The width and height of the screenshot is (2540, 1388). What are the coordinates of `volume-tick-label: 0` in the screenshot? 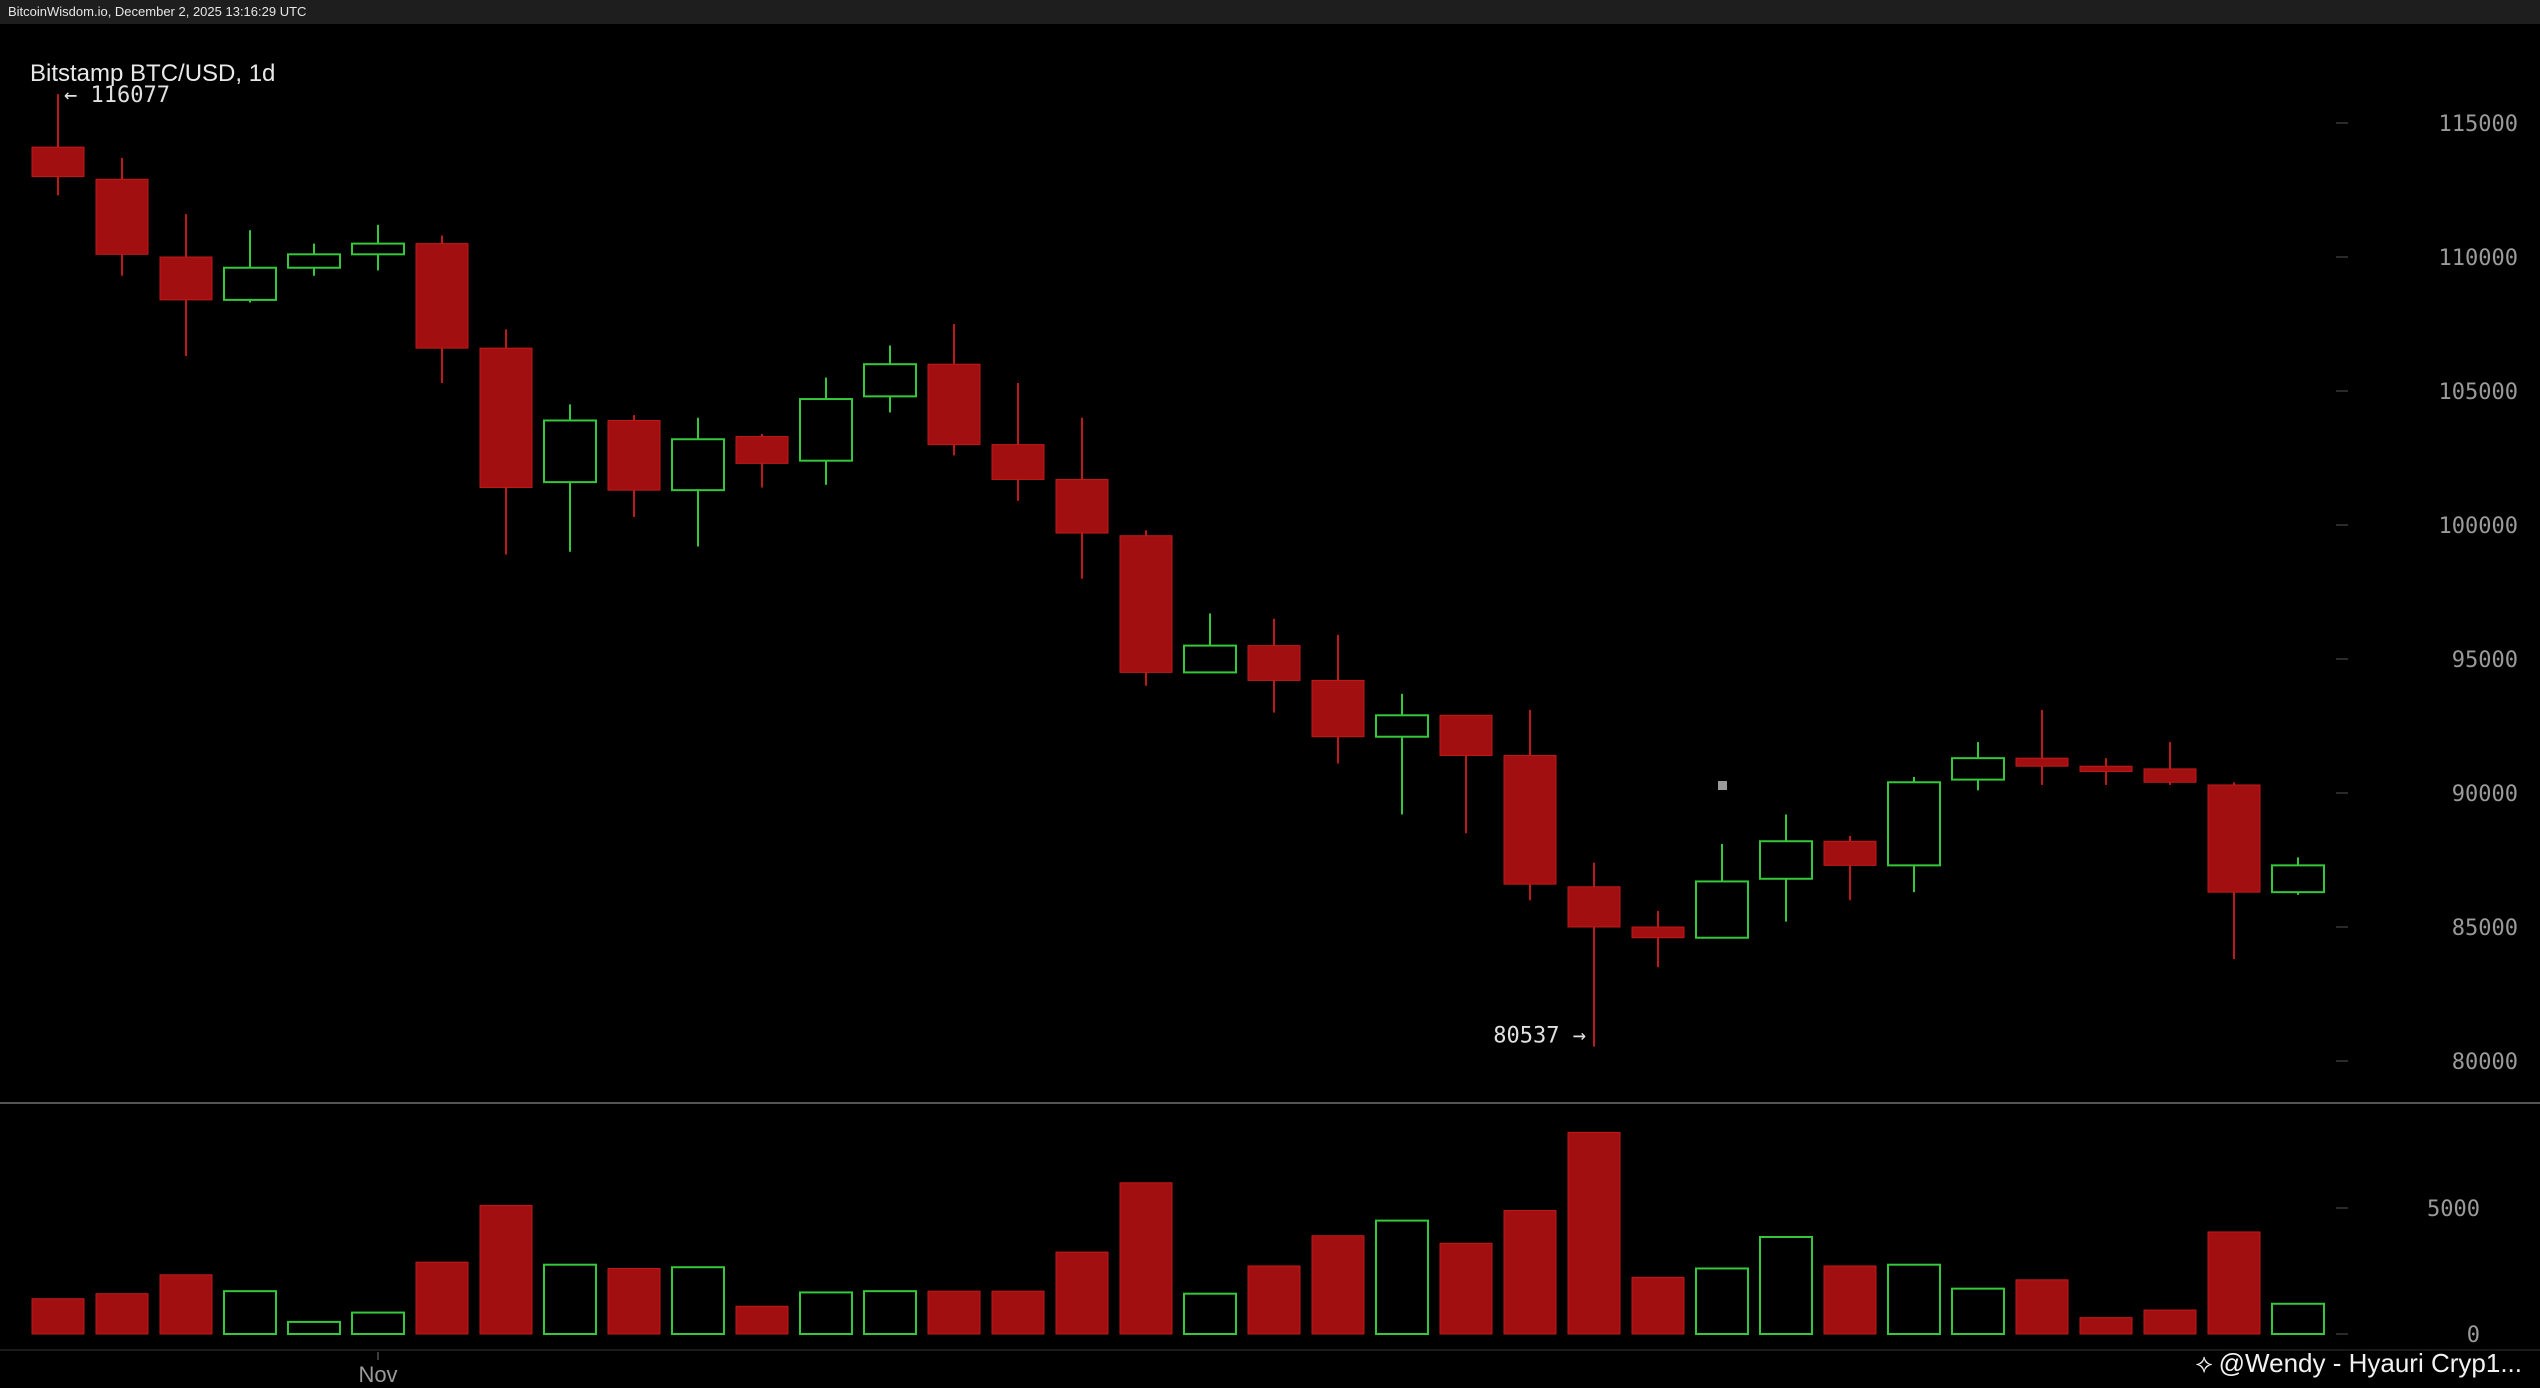 It's located at (2473, 1335).